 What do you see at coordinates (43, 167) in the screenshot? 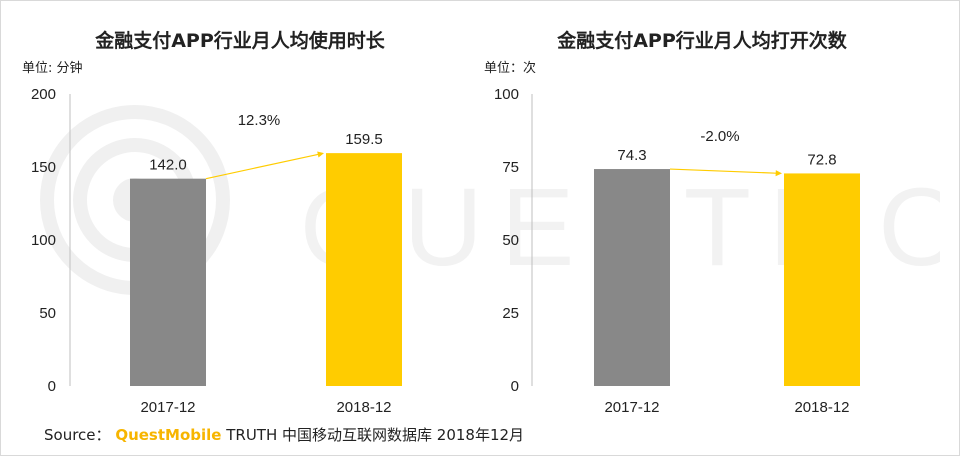
I see `y-tick-label: 150` at bounding box center [43, 167].